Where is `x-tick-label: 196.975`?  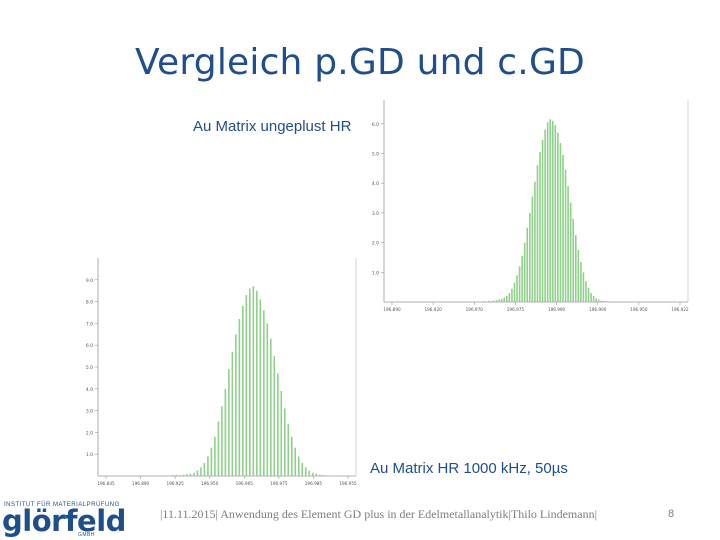
x-tick-label: 196.975 is located at coordinates (279, 483).